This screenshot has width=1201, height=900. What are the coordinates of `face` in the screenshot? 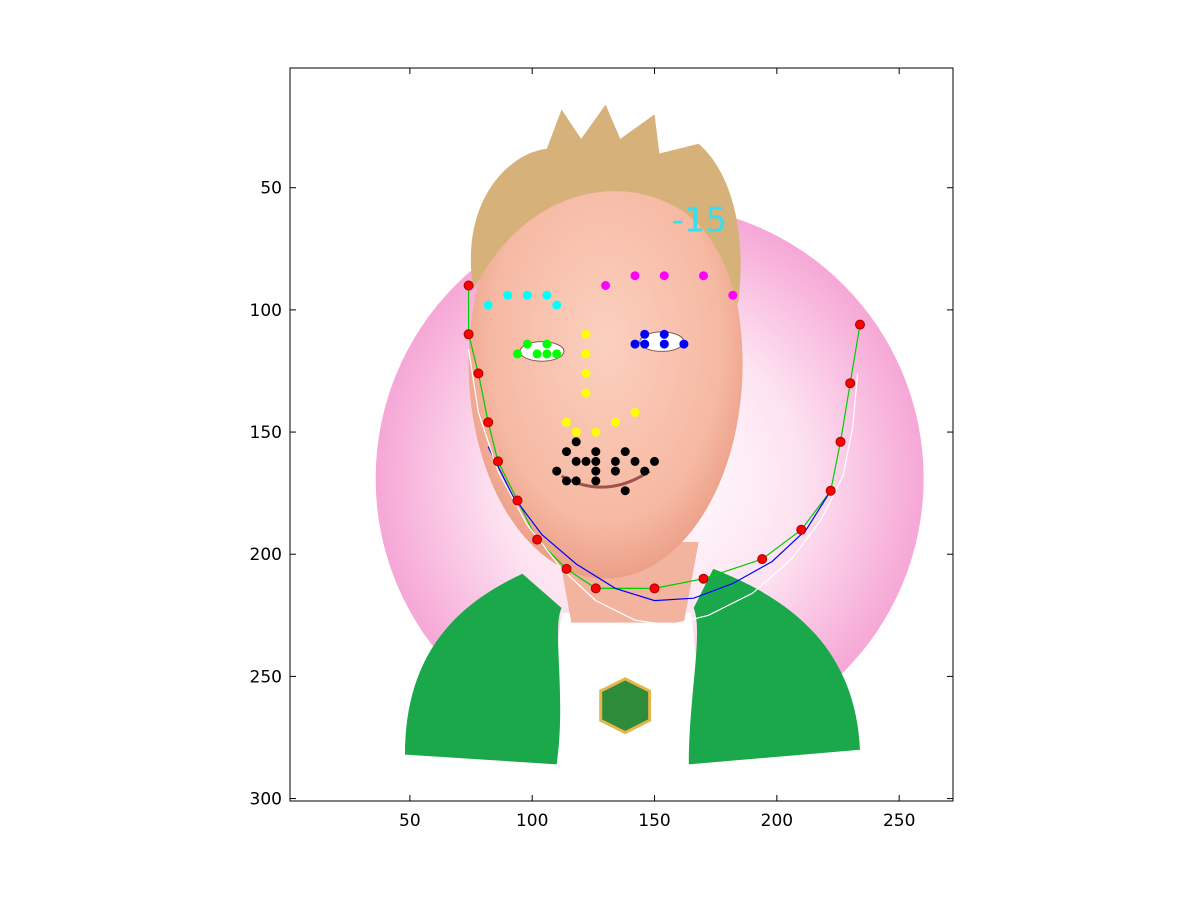 It's located at (605, 363).